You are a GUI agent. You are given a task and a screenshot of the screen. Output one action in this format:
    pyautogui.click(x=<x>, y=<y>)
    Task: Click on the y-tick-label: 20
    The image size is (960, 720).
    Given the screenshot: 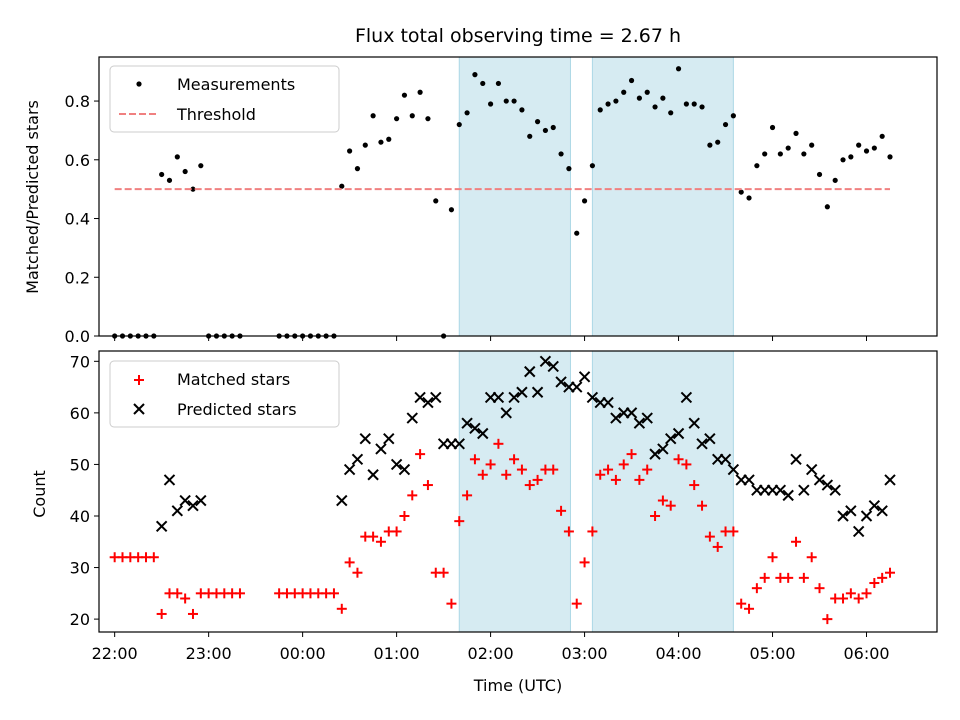 What is the action you would take?
    pyautogui.click(x=80, y=619)
    